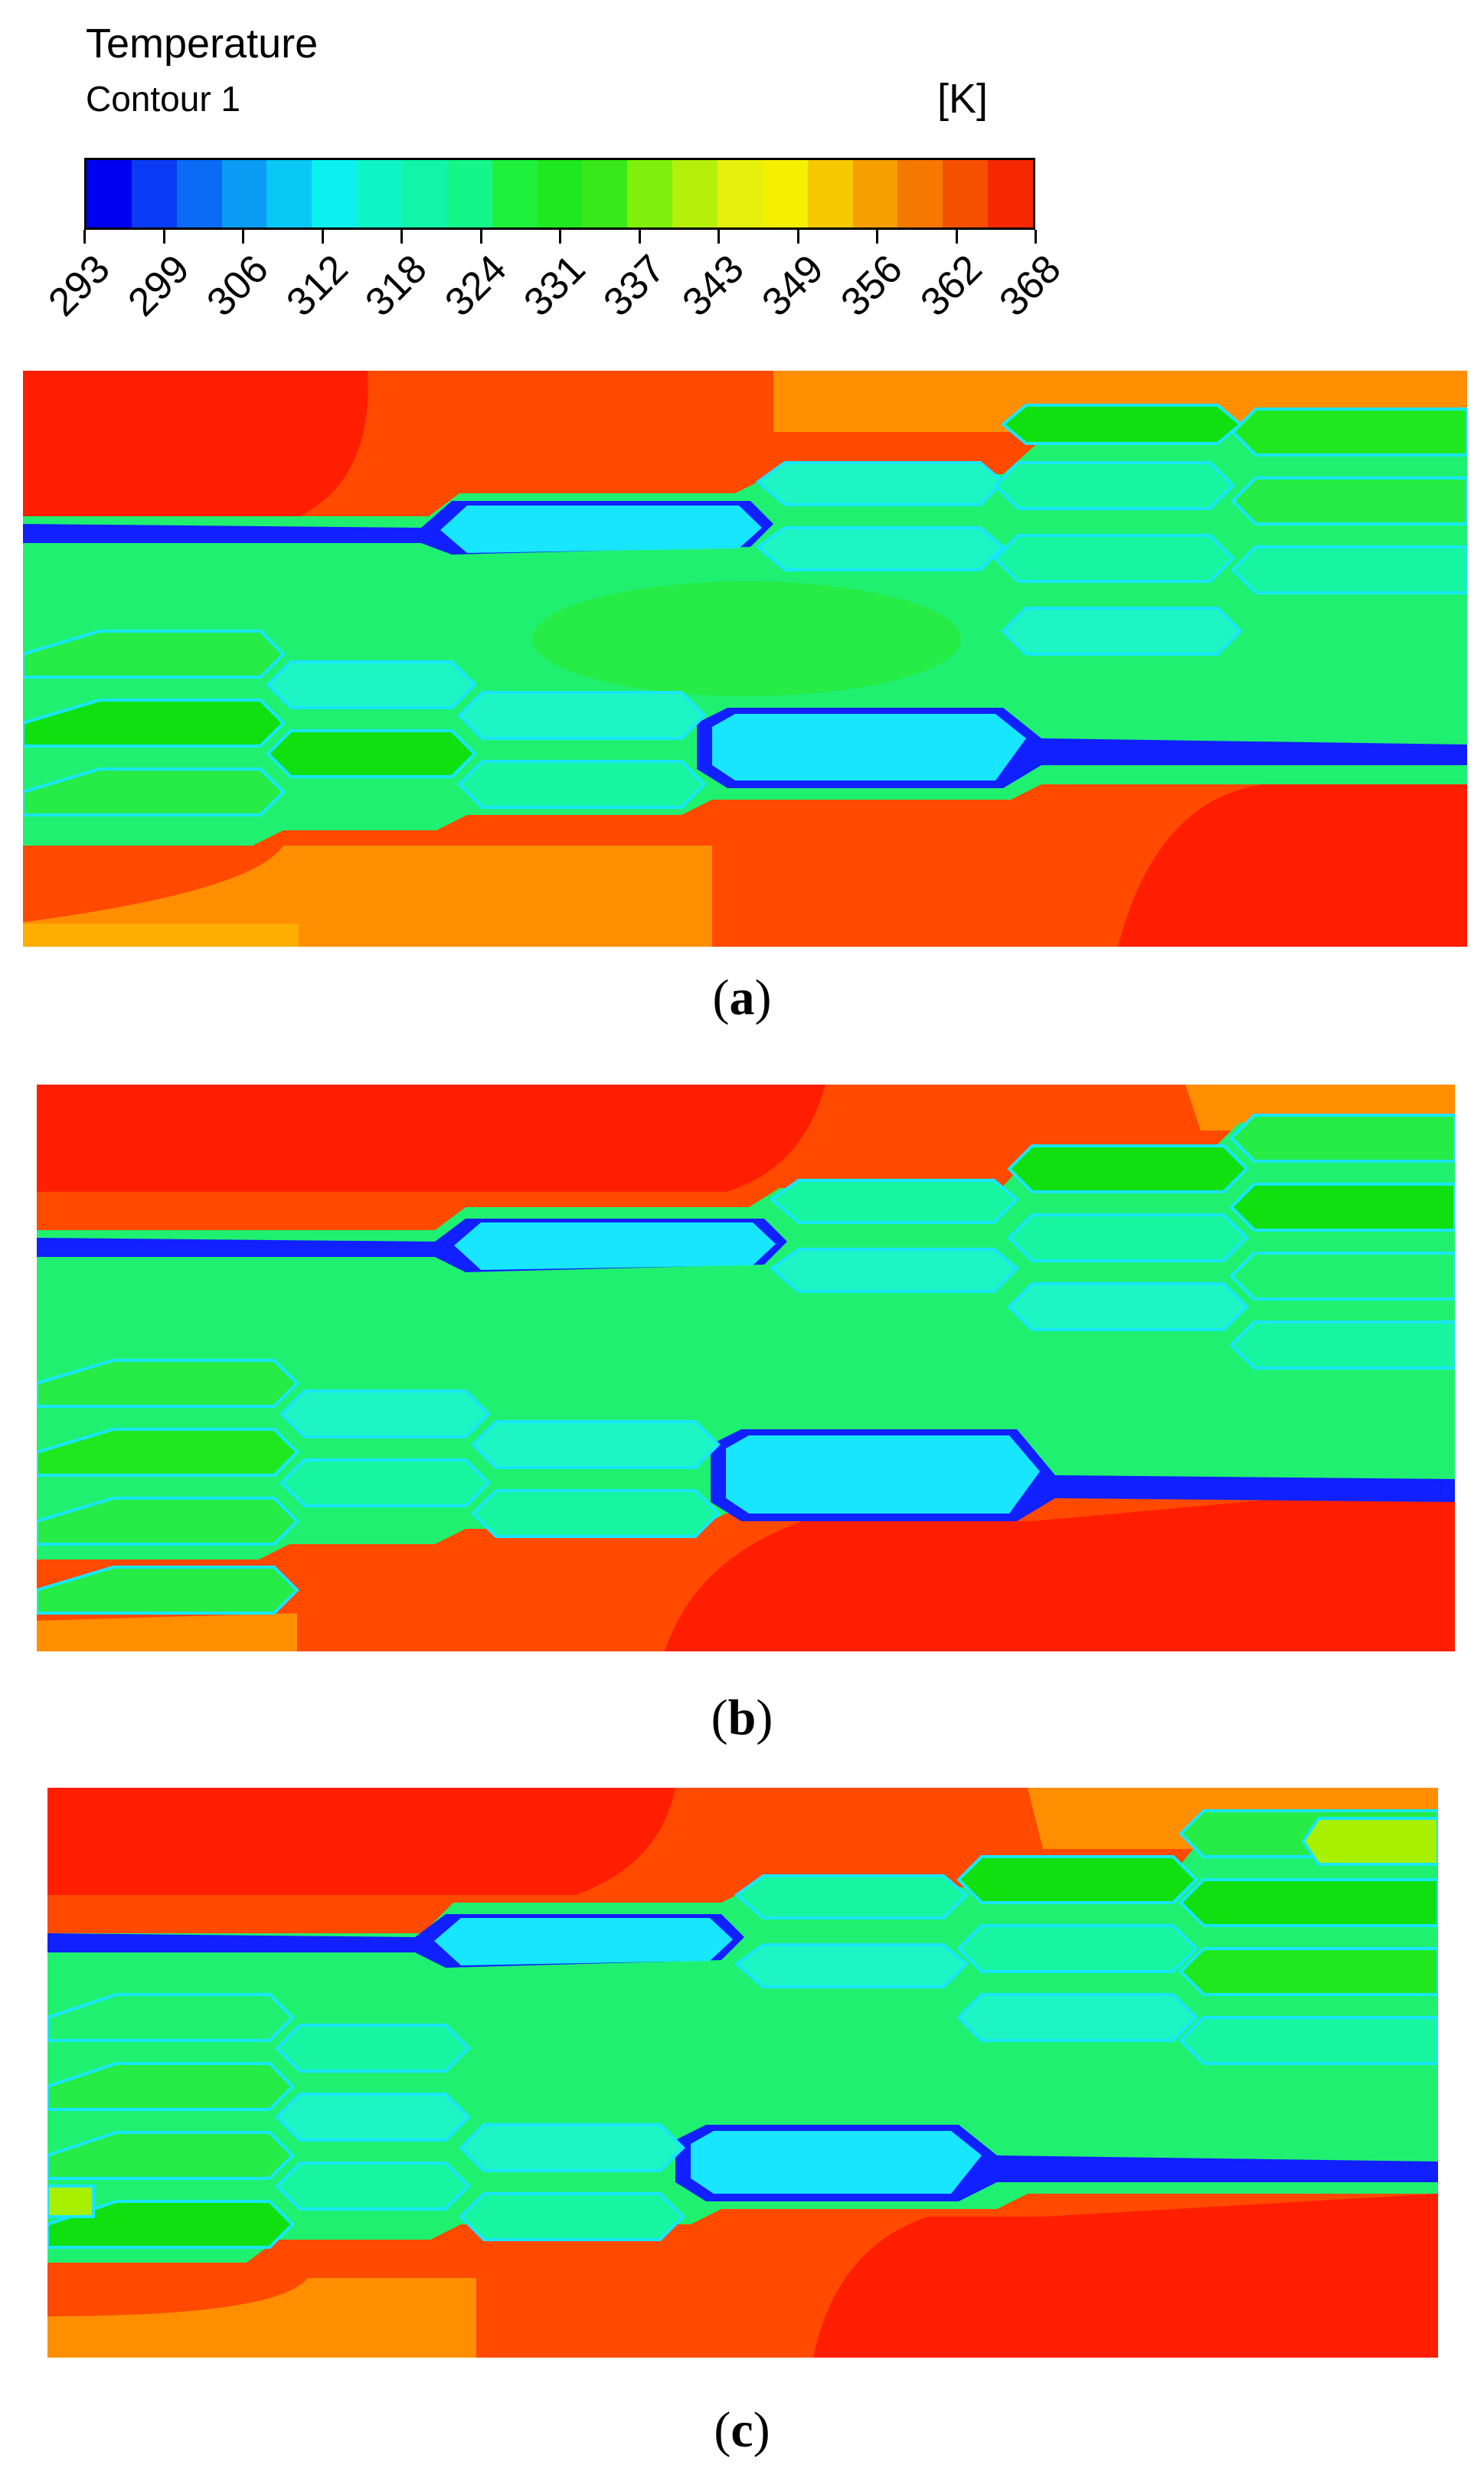  I want to click on legend-tick-label: 318, so click(396, 286).